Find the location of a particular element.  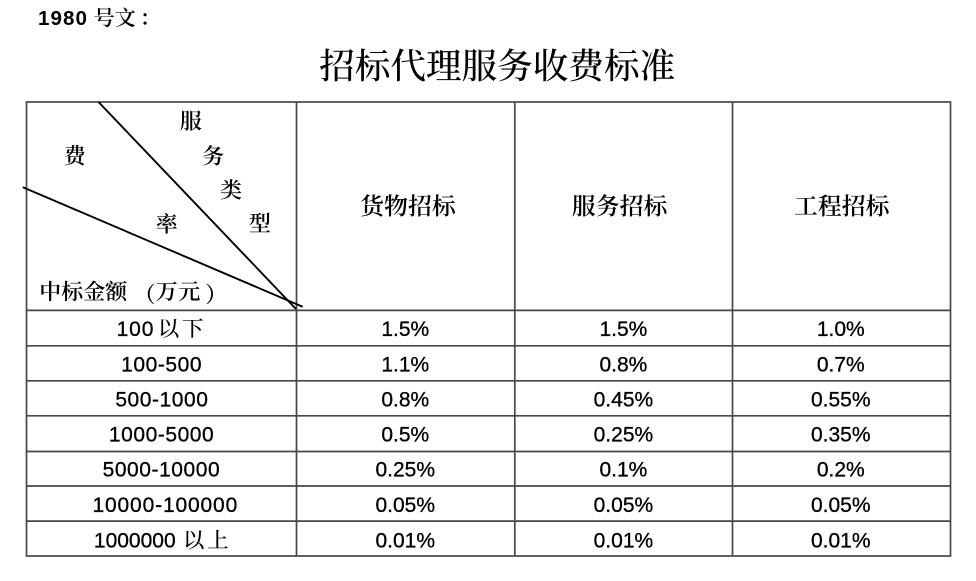

svg-text: 100 is located at coordinates (136, 329).